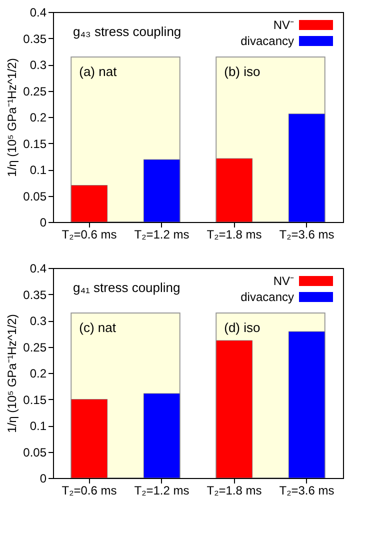 The height and width of the screenshot is (540, 374). Describe the element at coordinates (127, 31) in the screenshot. I see `text: g₄₃ stress coupling` at that location.